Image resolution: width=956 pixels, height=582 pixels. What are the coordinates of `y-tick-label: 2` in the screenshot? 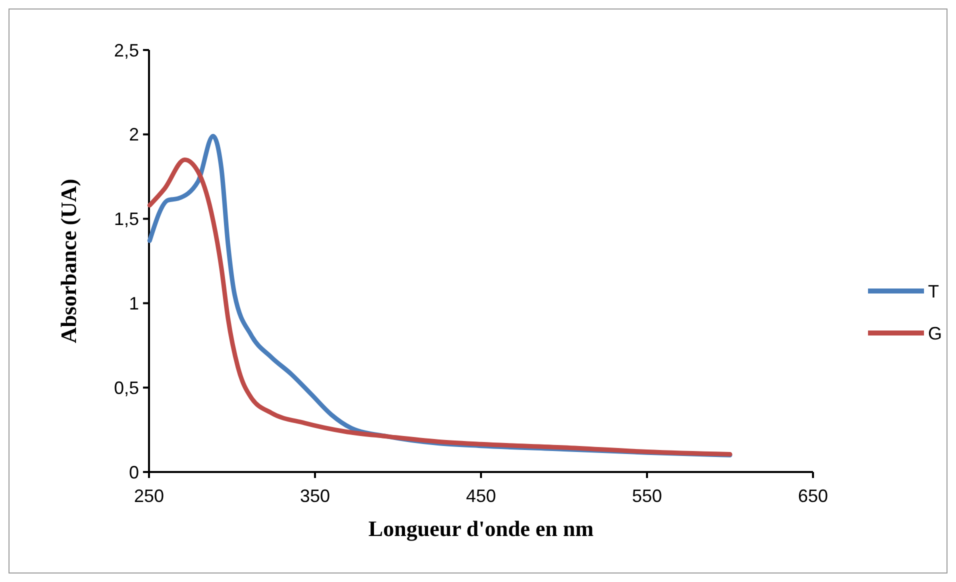 It's located at (133, 134).